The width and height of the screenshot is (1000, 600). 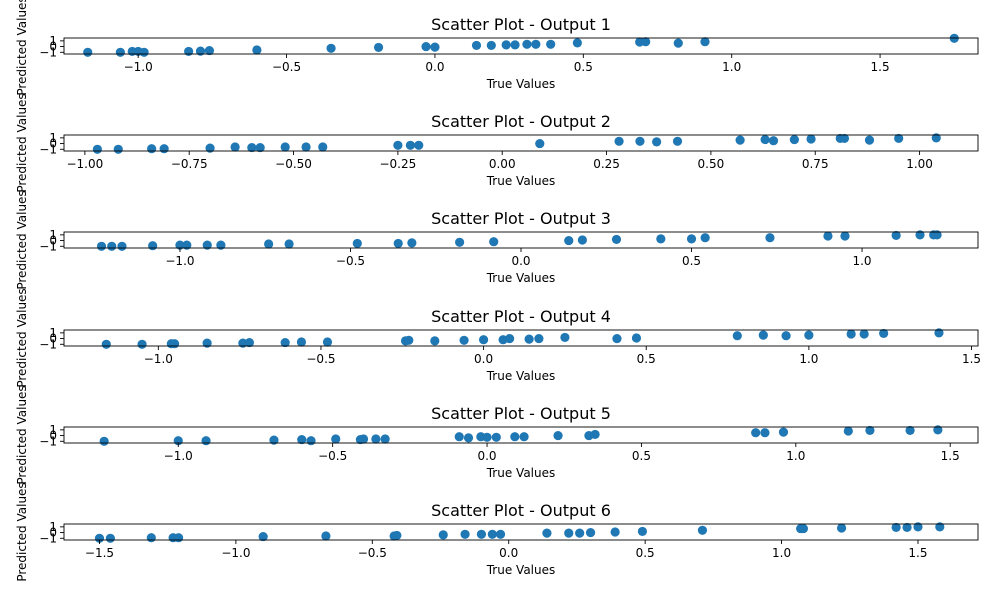 I want to click on chart-title: Scatter Plot - Output 3, so click(x=521, y=218).